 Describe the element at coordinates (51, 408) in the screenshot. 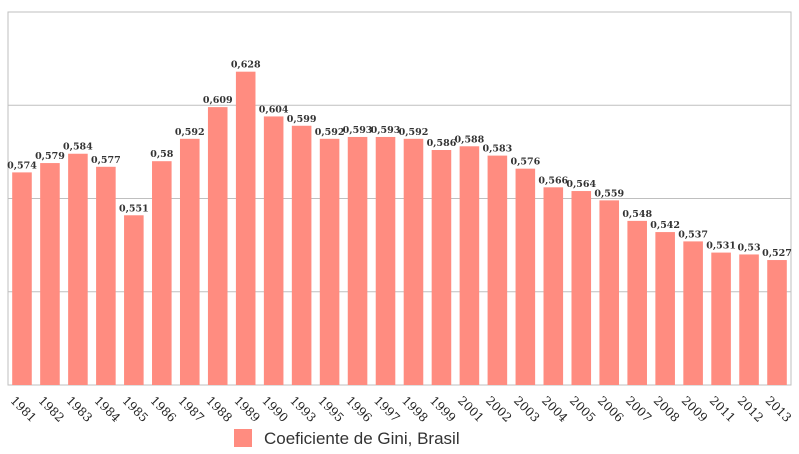

I see `x-tick-1982: 1982` at that location.